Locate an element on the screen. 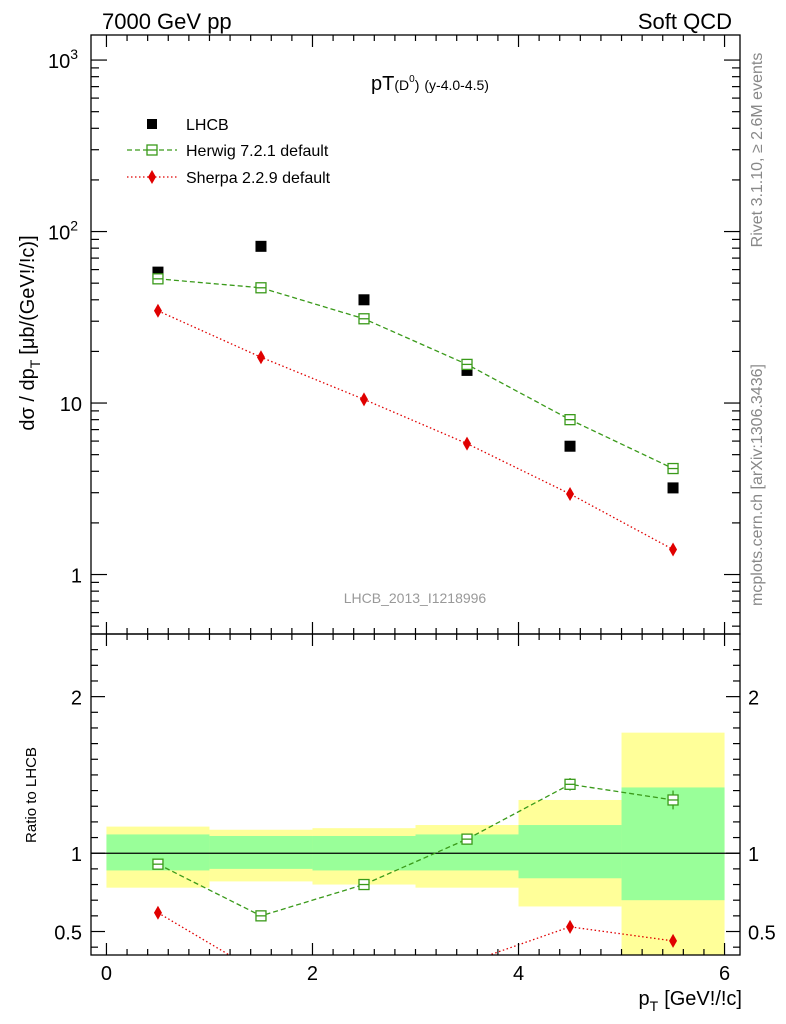  title-paren-close: ) is located at coordinates (417, 85).